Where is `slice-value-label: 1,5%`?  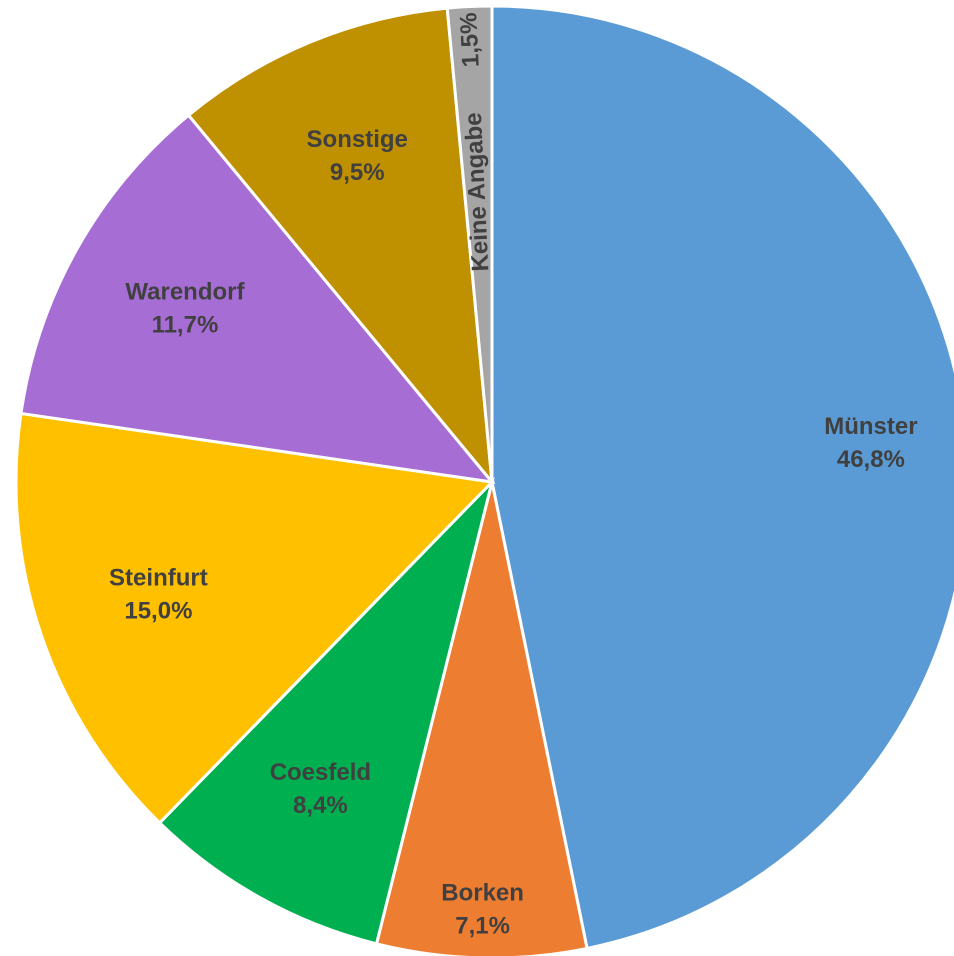 slice-value-label: 1,5% is located at coordinates (470, 40).